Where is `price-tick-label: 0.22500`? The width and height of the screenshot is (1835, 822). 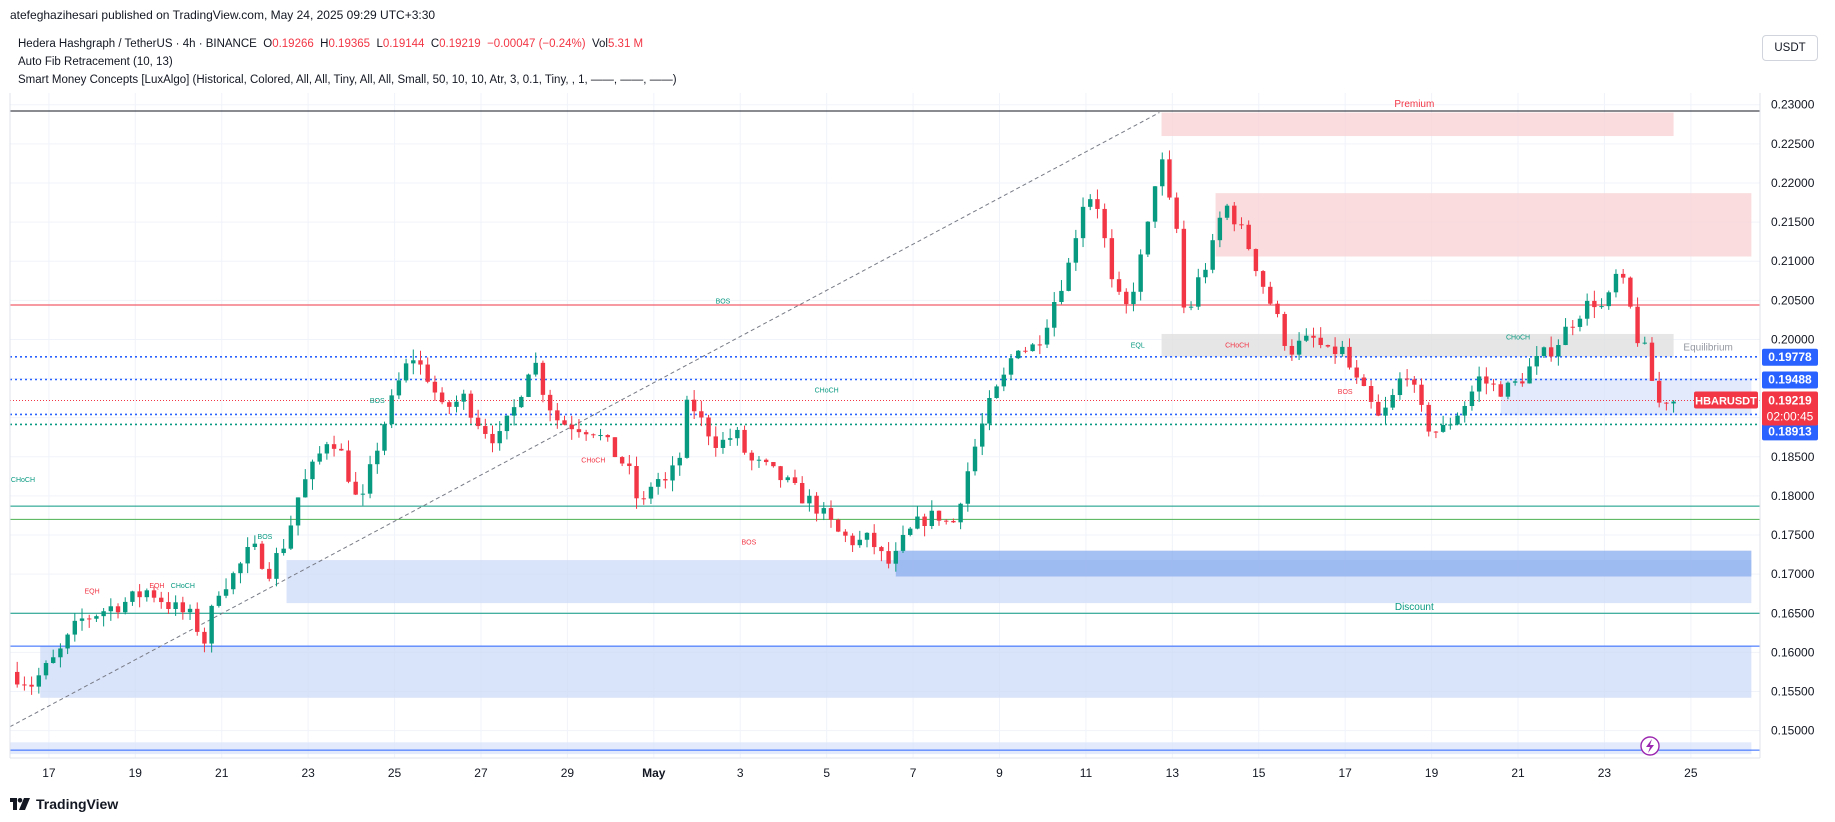 price-tick-label: 0.22500 is located at coordinates (1793, 144).